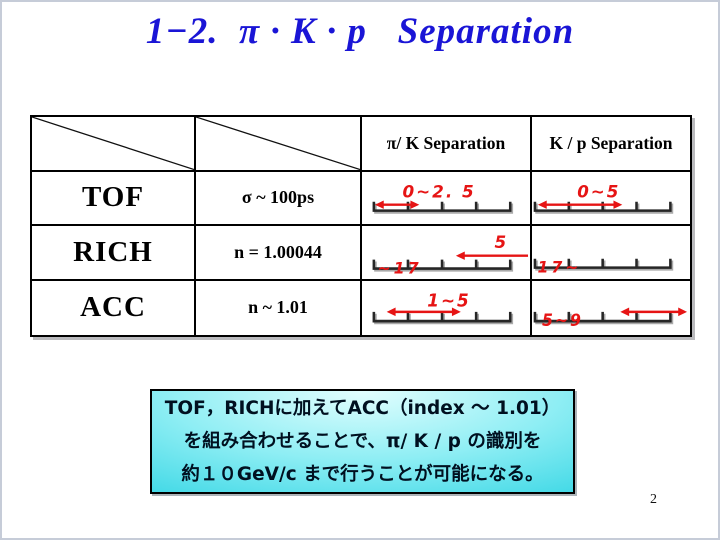 Image resolution: width=720 pixels, height=540 pixels. I want to click on note-line-3: 約１０GeV/c まで行うことが可能になる。, so click(362, 474).